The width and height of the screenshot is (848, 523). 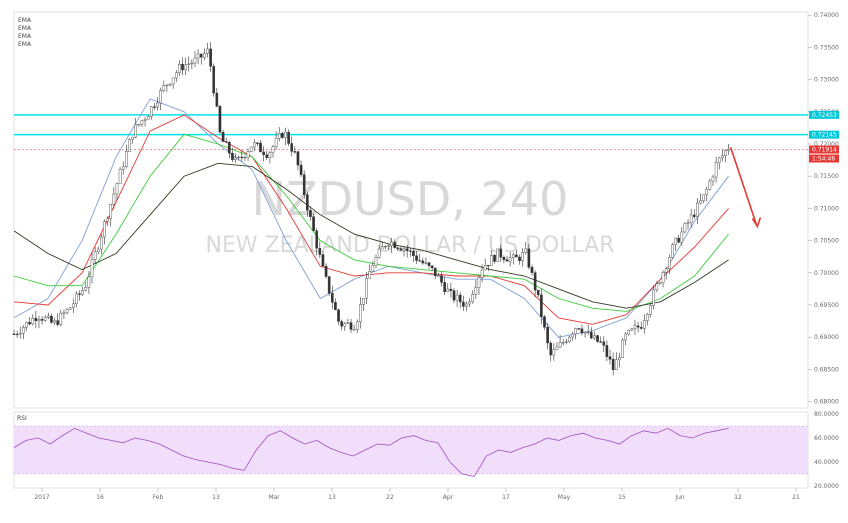 I want to click on time-tick-label: Apr, so click(x=448, y=497).